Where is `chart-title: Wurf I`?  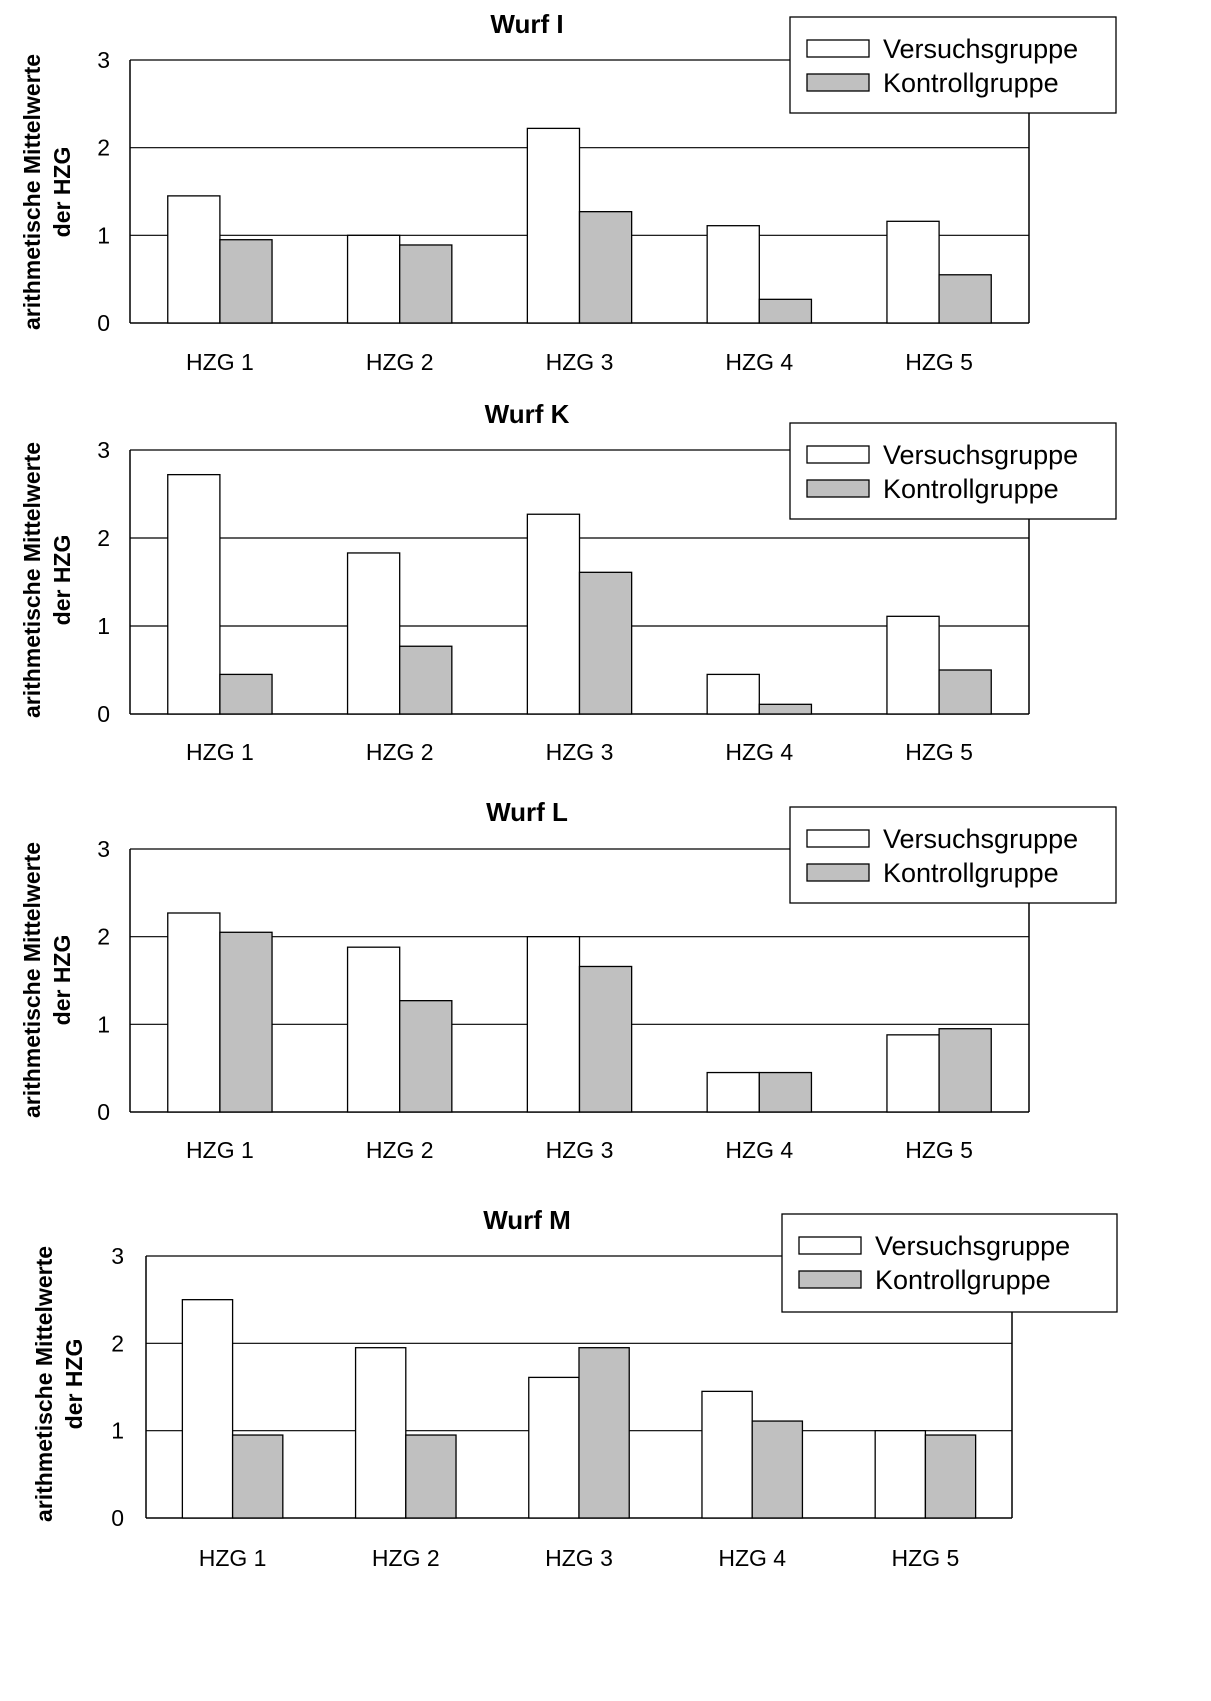 chart-title: Wurf I is located at coordinates (526, 24).